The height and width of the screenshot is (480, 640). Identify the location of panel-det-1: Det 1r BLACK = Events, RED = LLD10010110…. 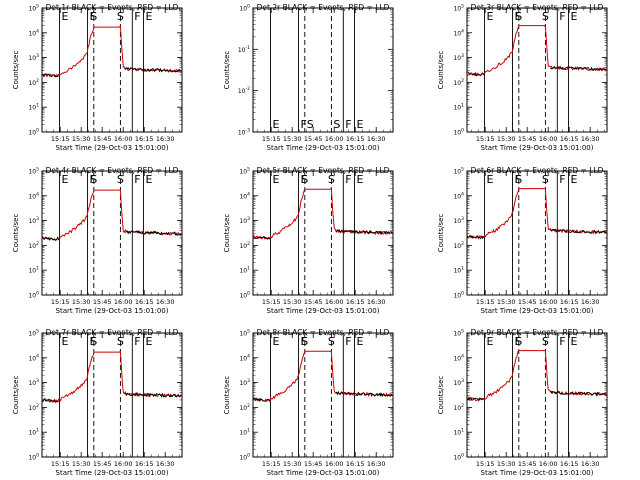
(97, 77).